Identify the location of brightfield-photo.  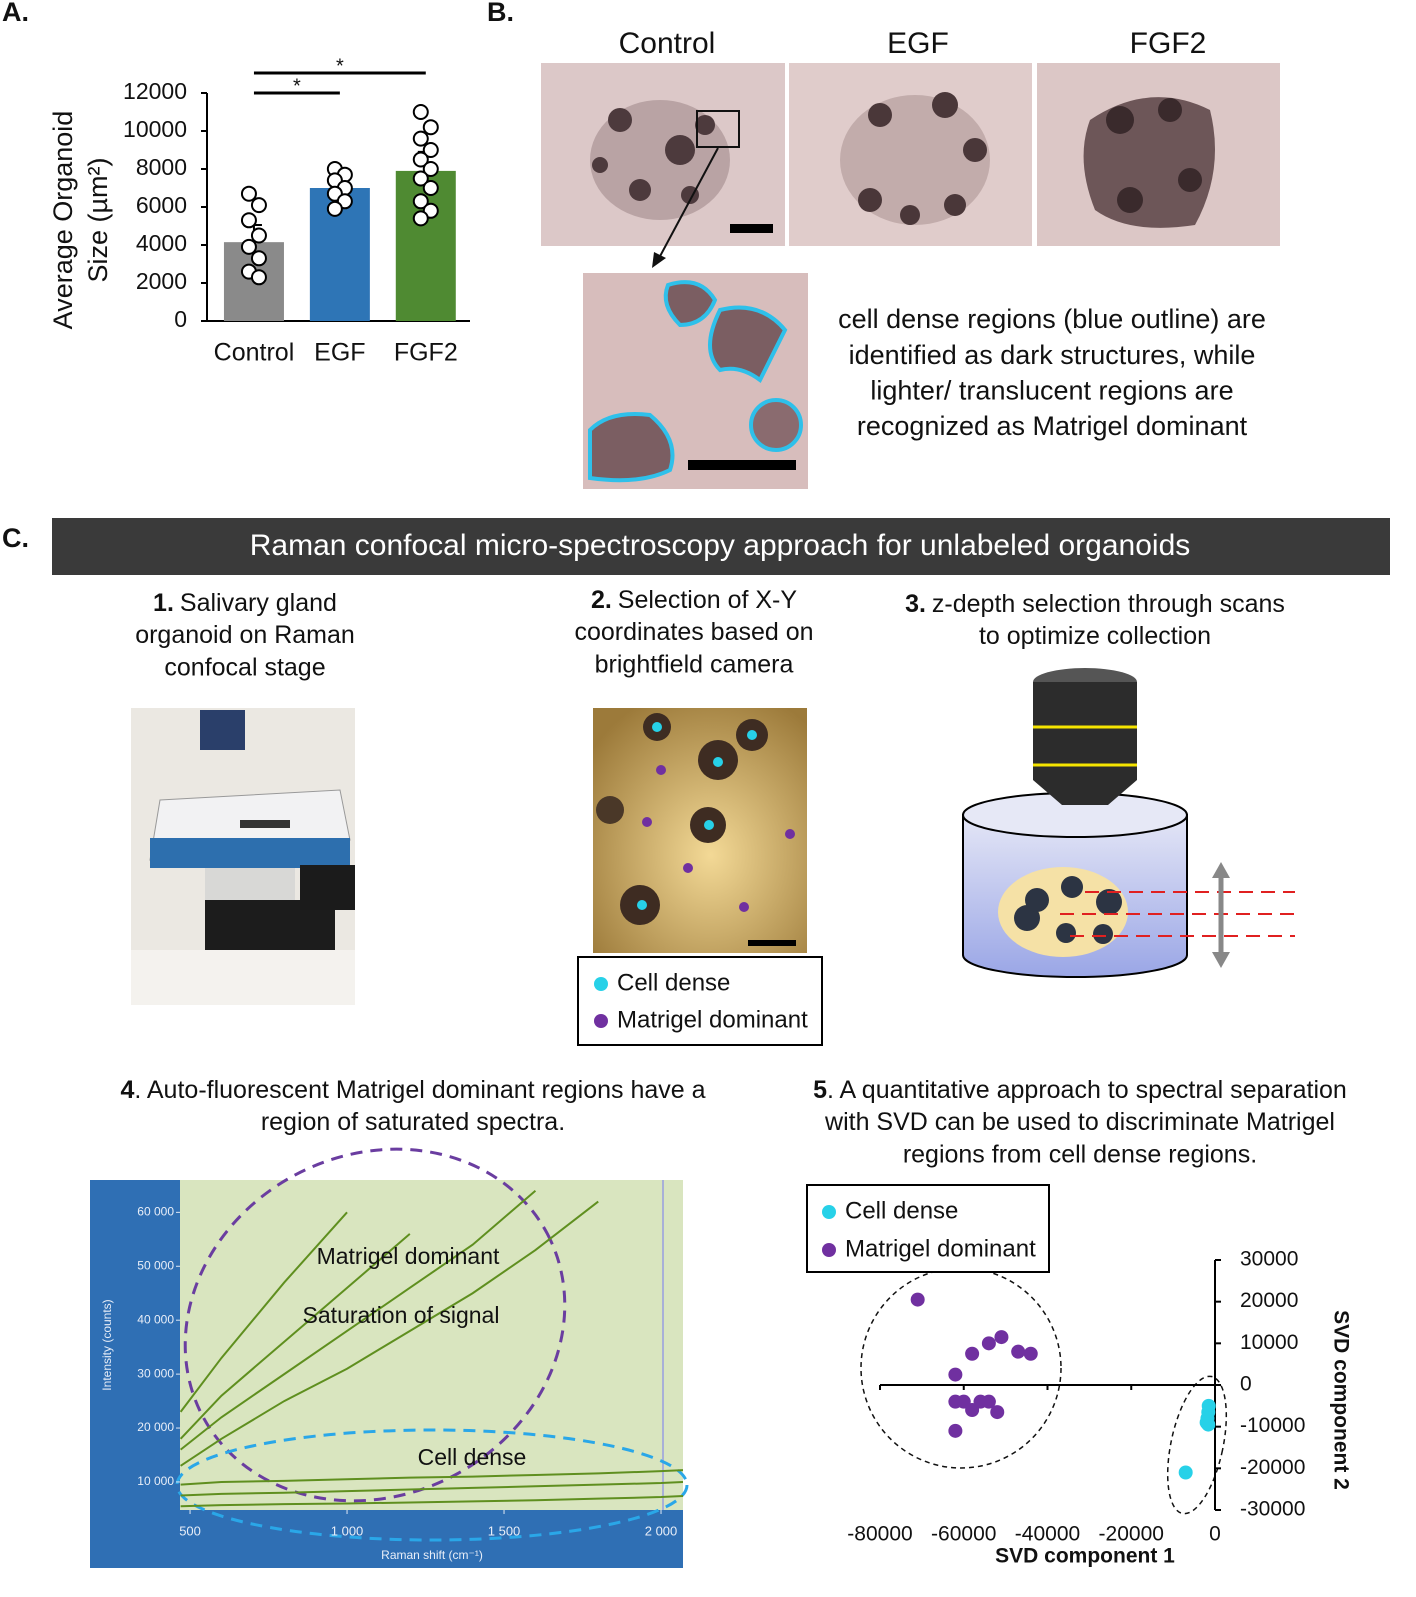
(700, 877).